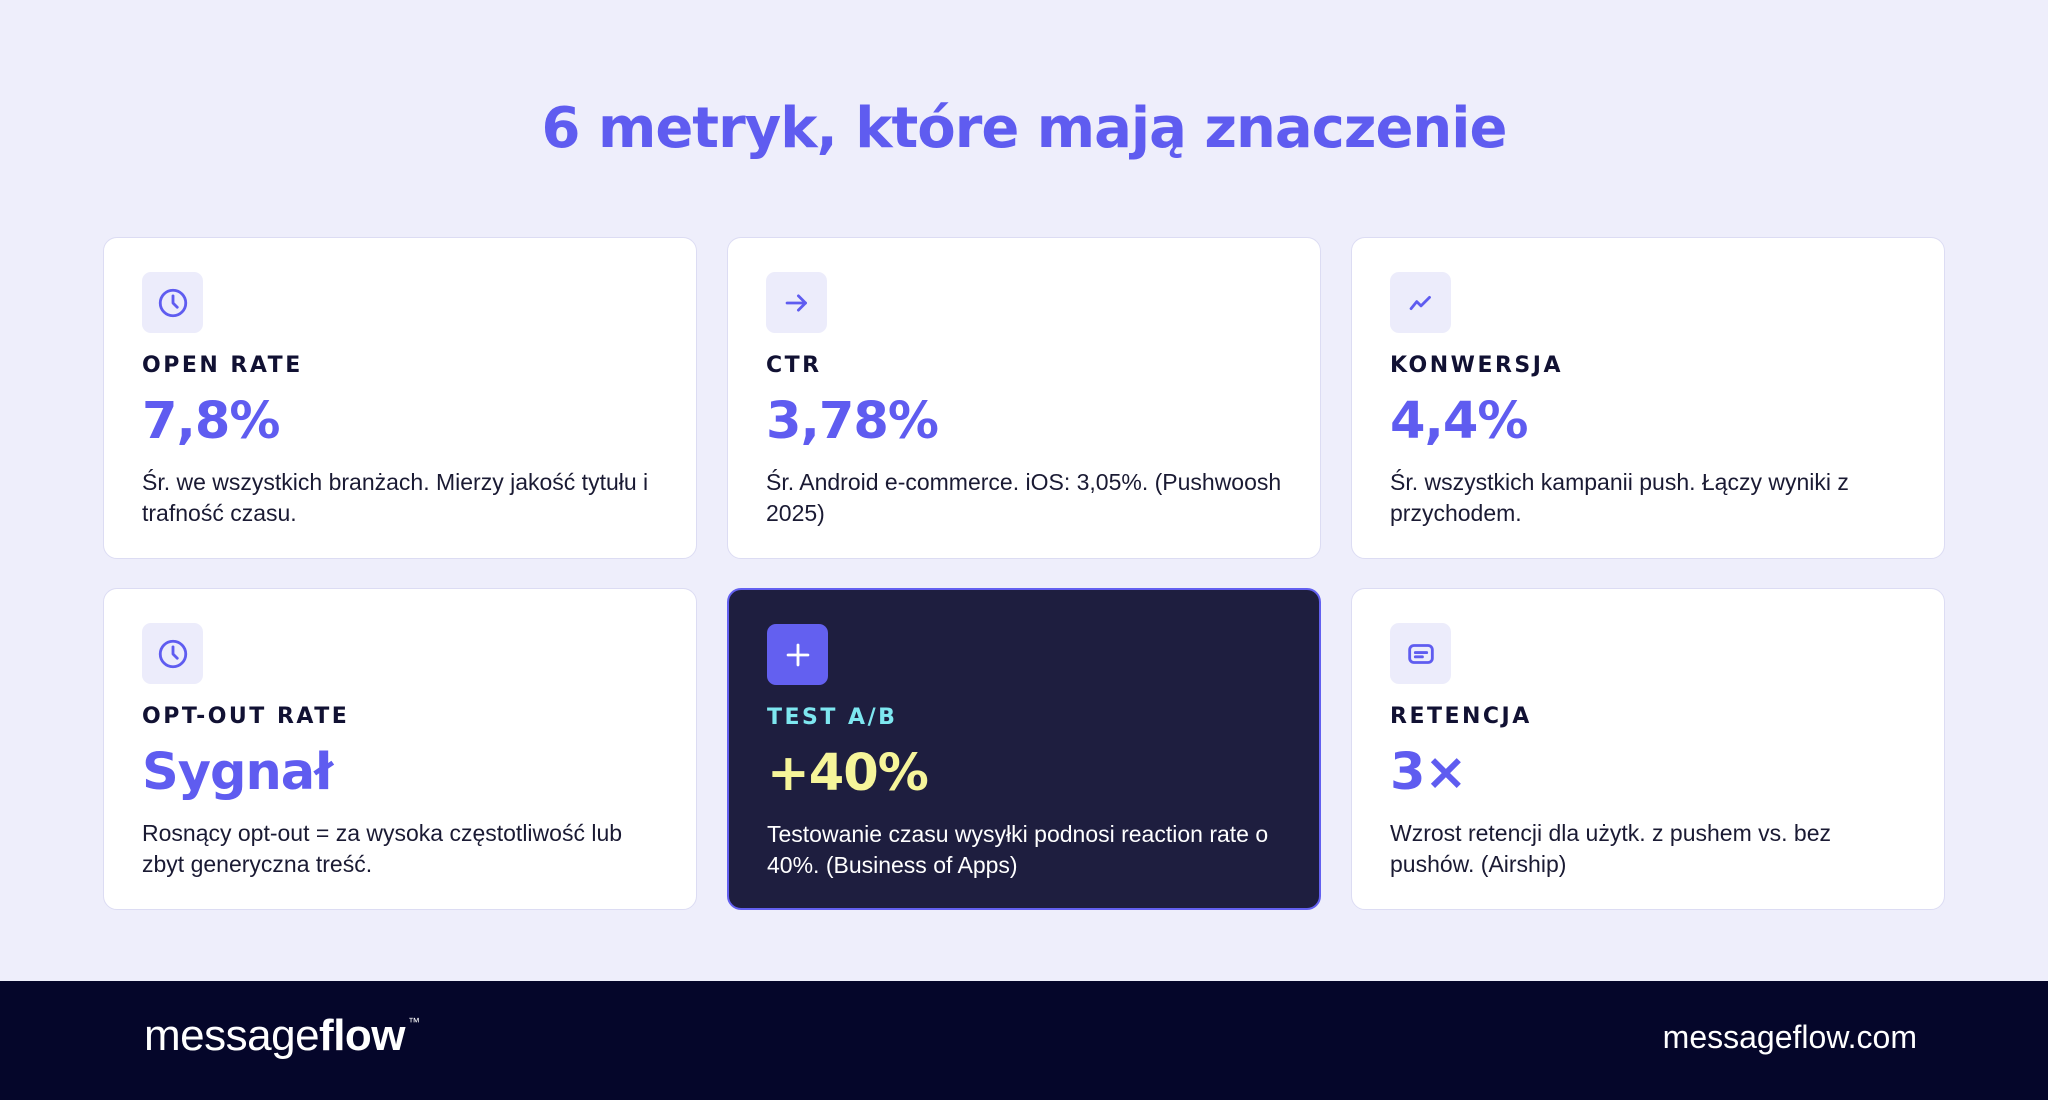  Describe the element at coordinates (246, 716) in the screenshot. I see `metric-label: OPT-OUT RATE` at that location.